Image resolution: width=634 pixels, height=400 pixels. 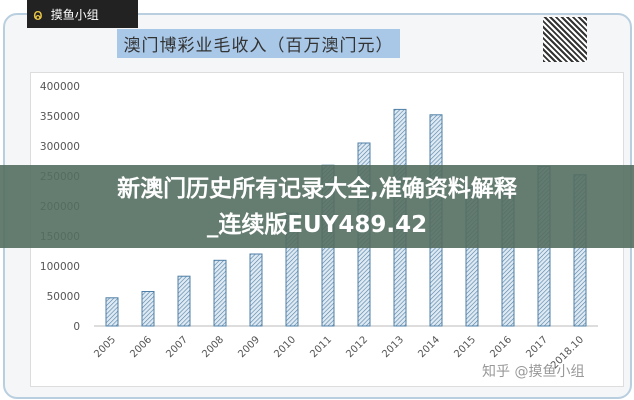 I want to click on y-tick-label: 350000, so click(x=60, y=117).